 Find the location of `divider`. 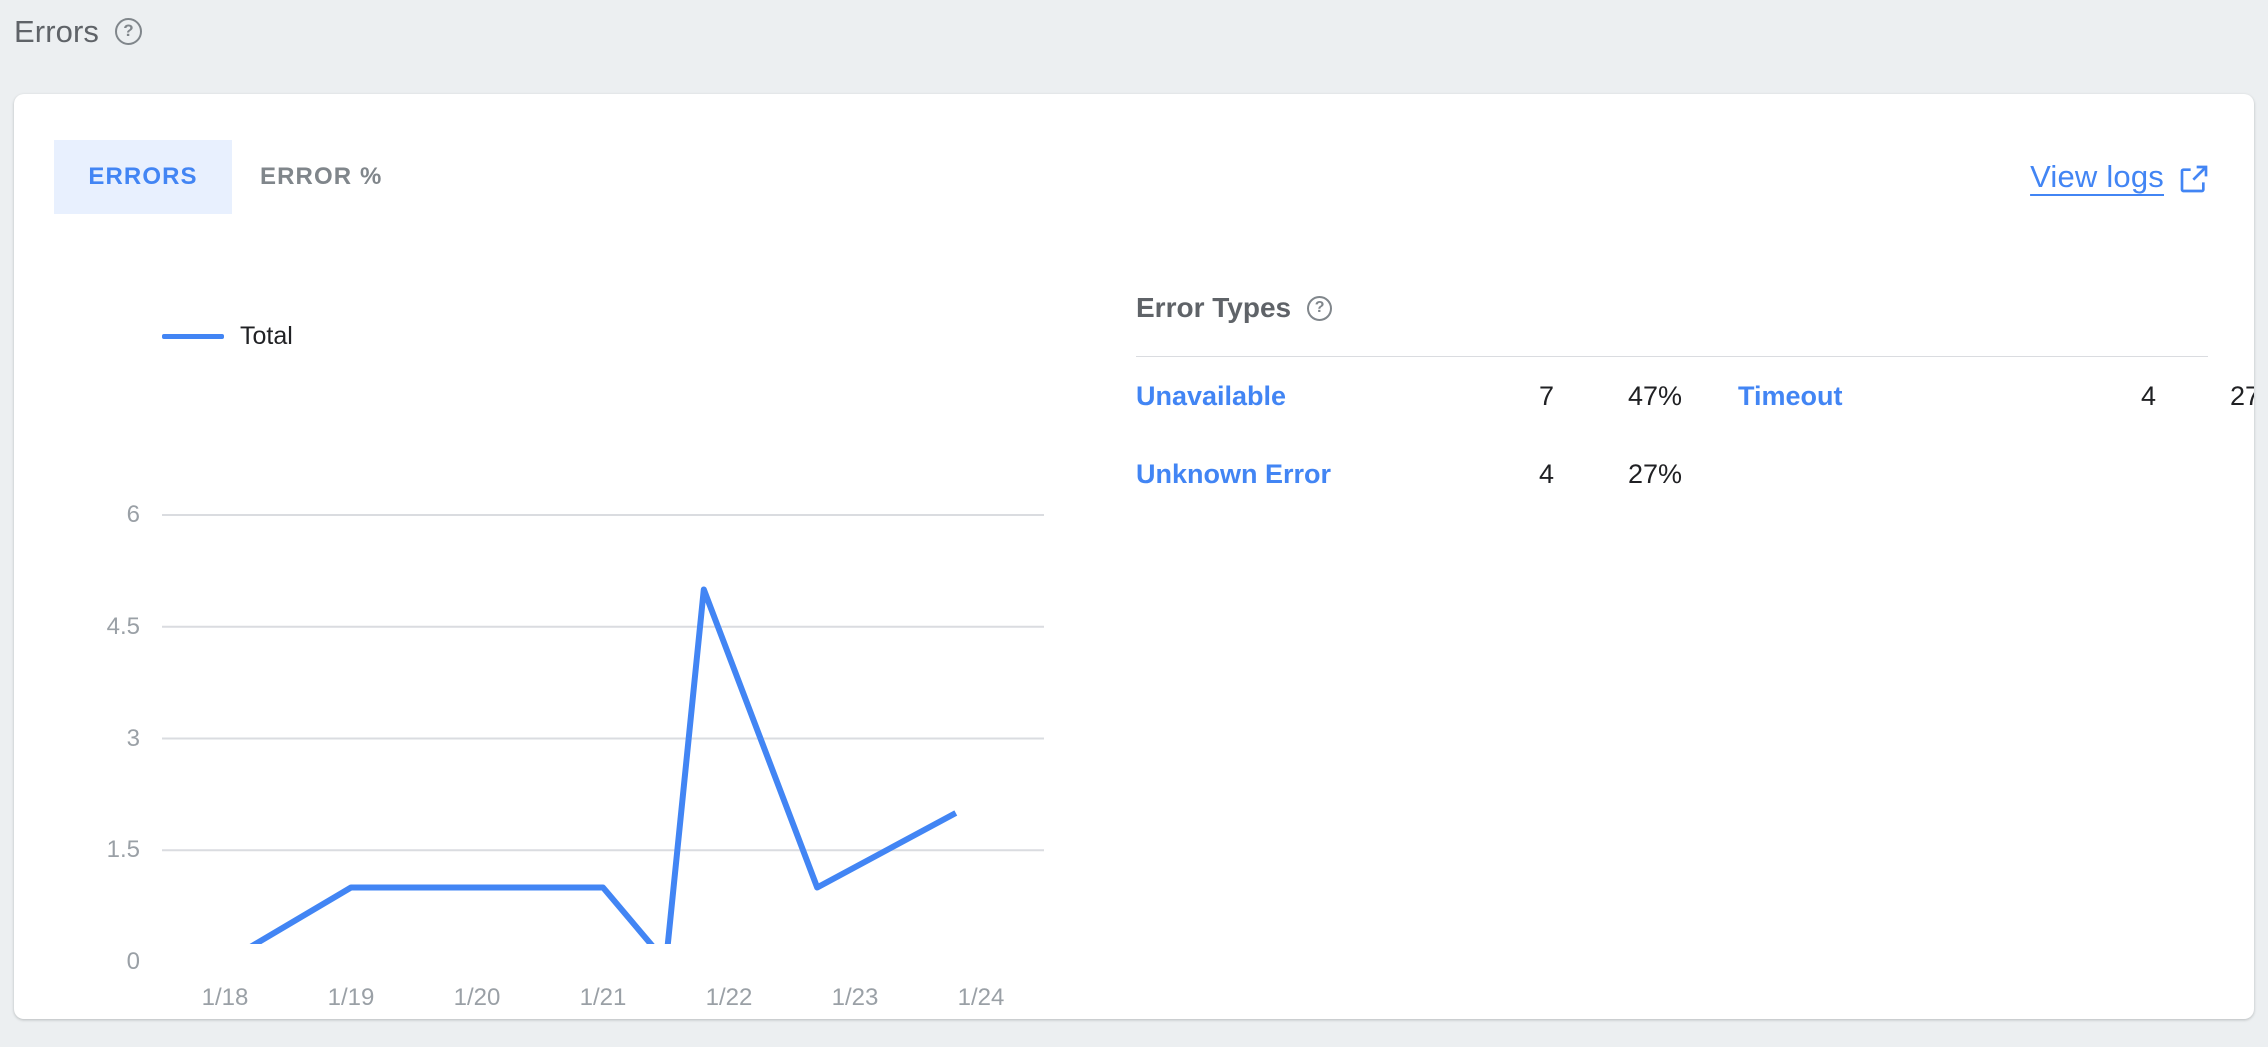

divider is located at coordinates (1672, 356).